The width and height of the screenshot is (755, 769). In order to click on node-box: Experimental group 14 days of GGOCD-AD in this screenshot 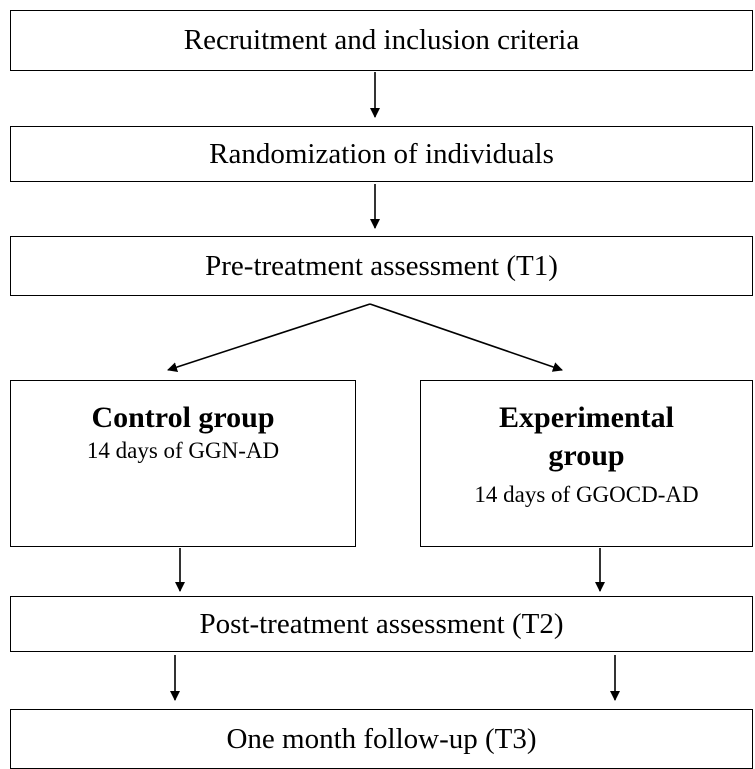, I will do `click(586, 463)`.